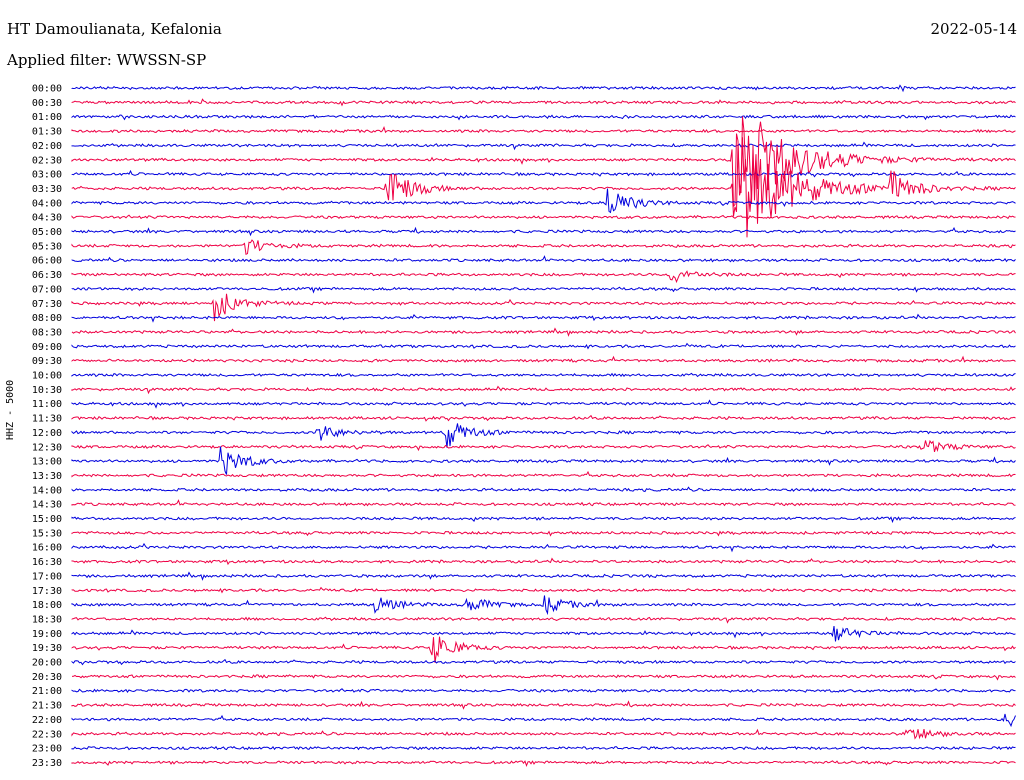 The width and height of the screenshot is (1024, 780). What do you see at coordinates (47, 304) in the screenshot?
I see `row-time-label: 07:30` at bounding box center [47, 304].